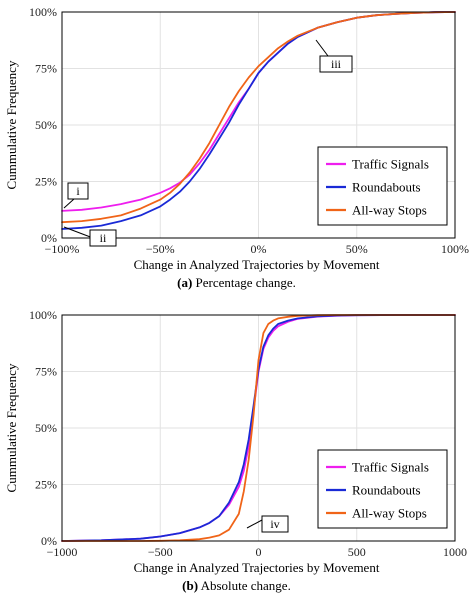 This screenshot has height=603, width=474. I want to click on x-tick-label-b-1: −500, so click(160, 552).